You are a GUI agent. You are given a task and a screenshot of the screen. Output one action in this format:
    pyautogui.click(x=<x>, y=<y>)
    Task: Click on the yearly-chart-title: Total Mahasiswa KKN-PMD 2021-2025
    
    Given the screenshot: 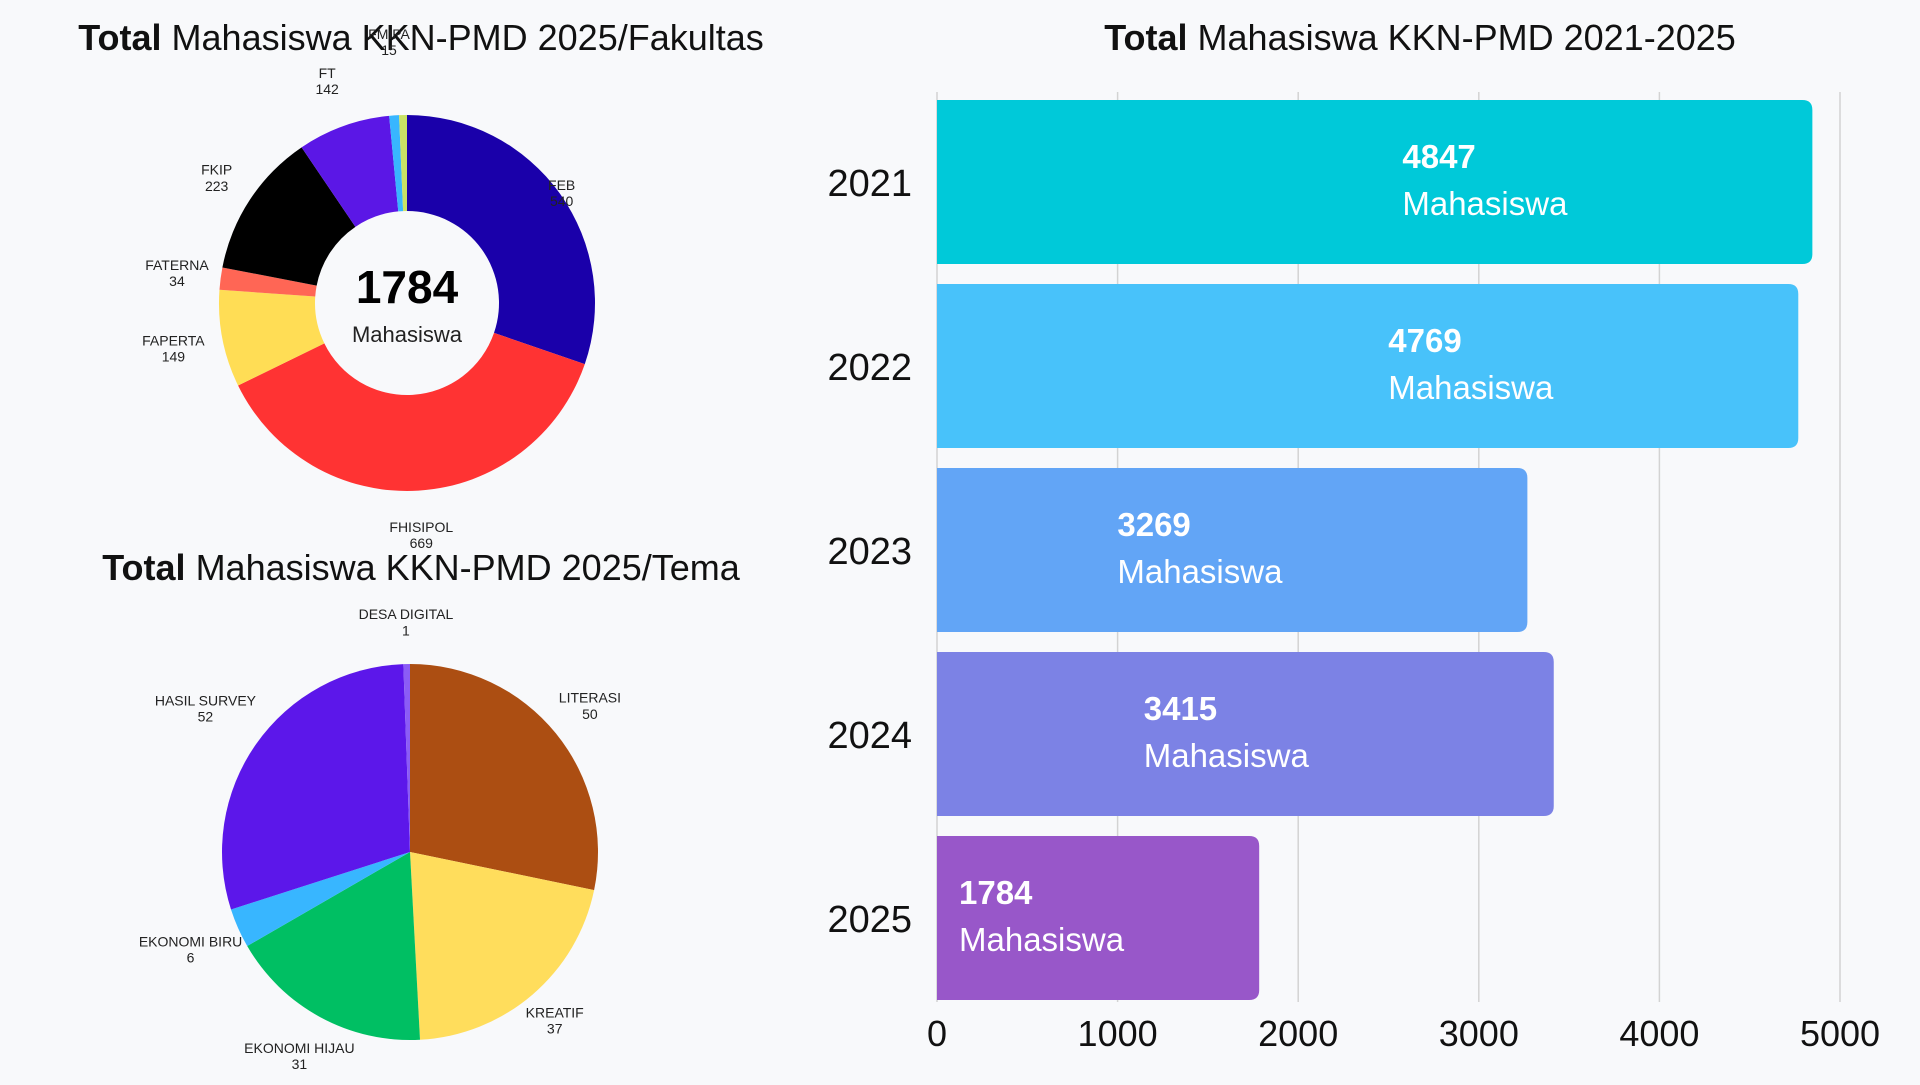 What is the action you would take?
    pyautogui.click(x=1420, y=37)
    